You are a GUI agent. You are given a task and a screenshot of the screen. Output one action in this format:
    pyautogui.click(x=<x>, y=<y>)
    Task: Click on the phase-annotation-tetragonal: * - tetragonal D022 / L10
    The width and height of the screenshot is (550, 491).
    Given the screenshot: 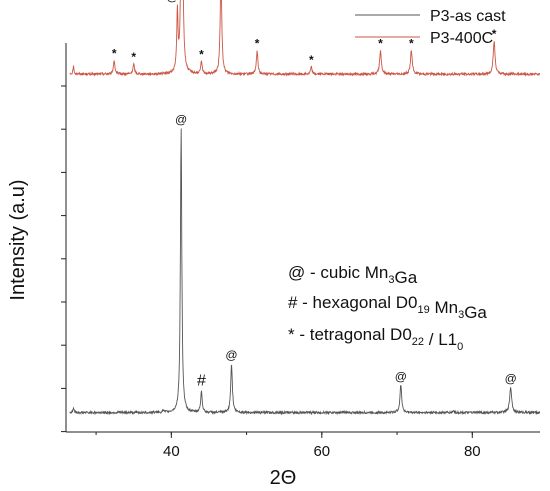 What is the action you would take?
    pyautogui.click(x=375, y=339)
    